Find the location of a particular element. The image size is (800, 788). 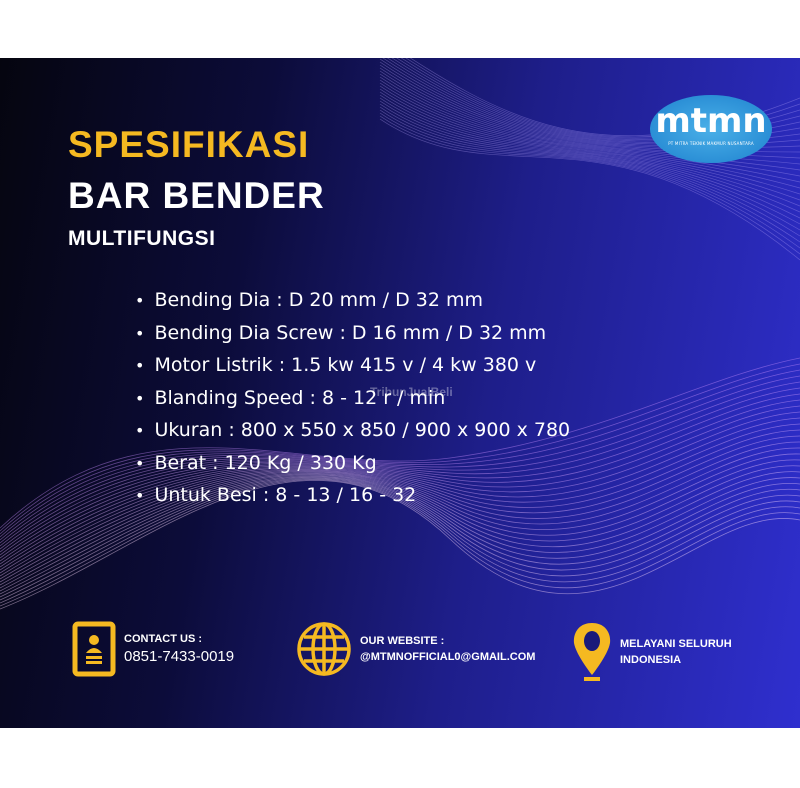

location-line1: MELAYANI SELURUH is located at coordinates (676, 644).